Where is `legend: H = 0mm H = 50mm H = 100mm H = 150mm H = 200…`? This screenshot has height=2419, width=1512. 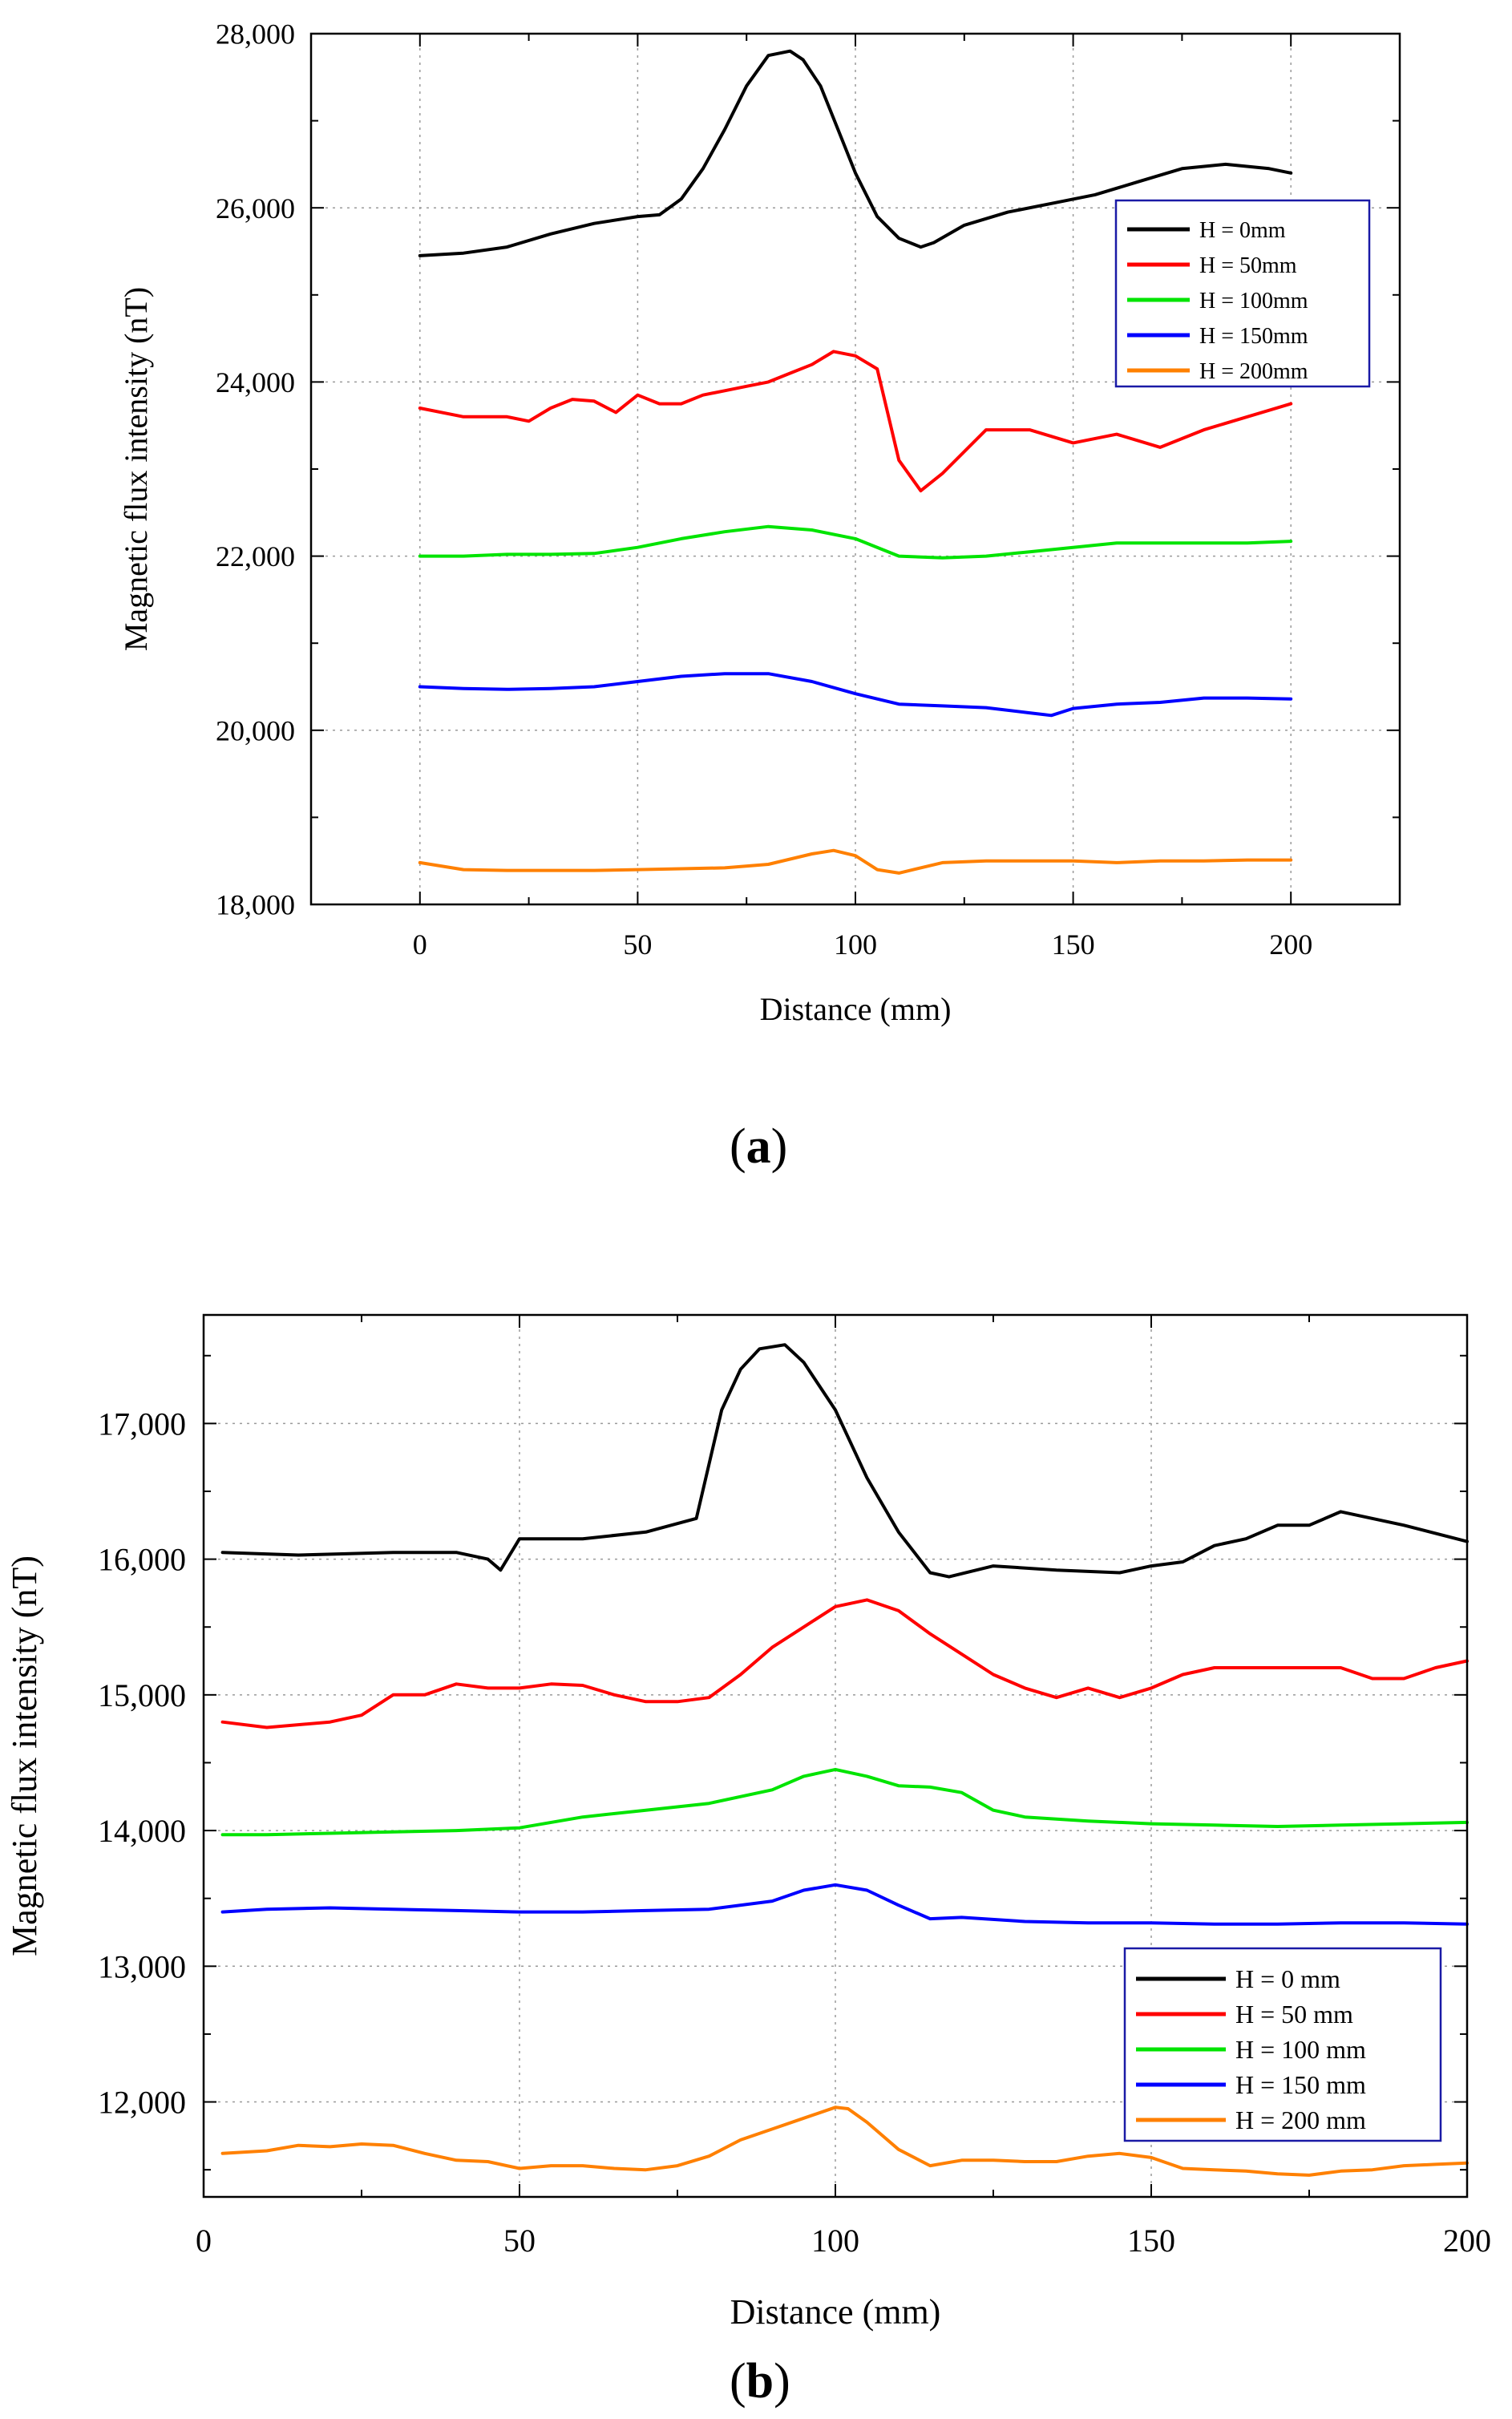 legend: H = 0mm H = 50mm H = 100mm H = 150mm H = 200… is located at coordinates (1242, 293).